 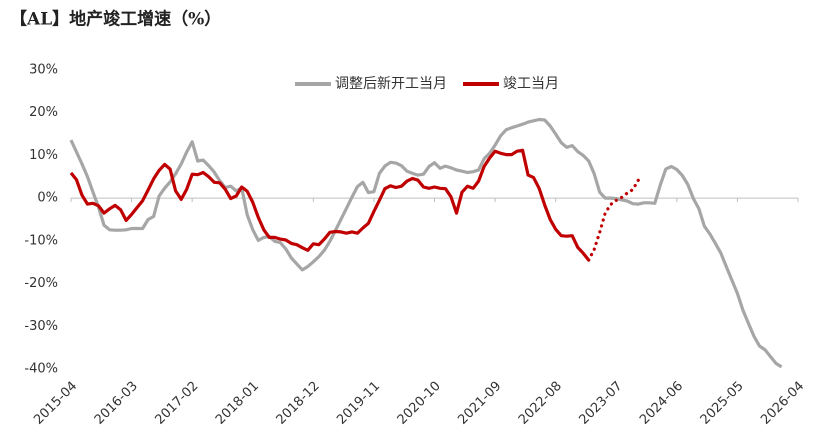 I want to click on x-tick-label: 2018-01, so click(x=237, y=403).